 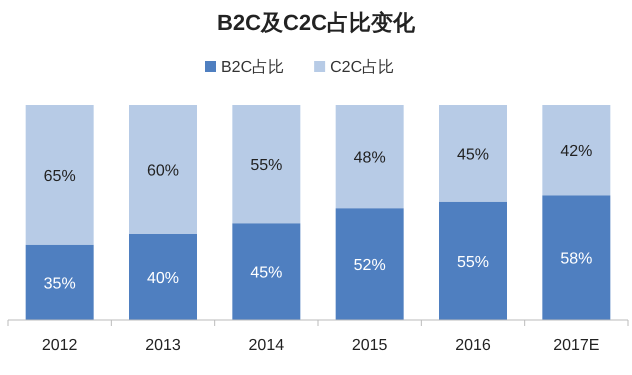 I want to click on data-label: 52%, so click(x=370, y=265).